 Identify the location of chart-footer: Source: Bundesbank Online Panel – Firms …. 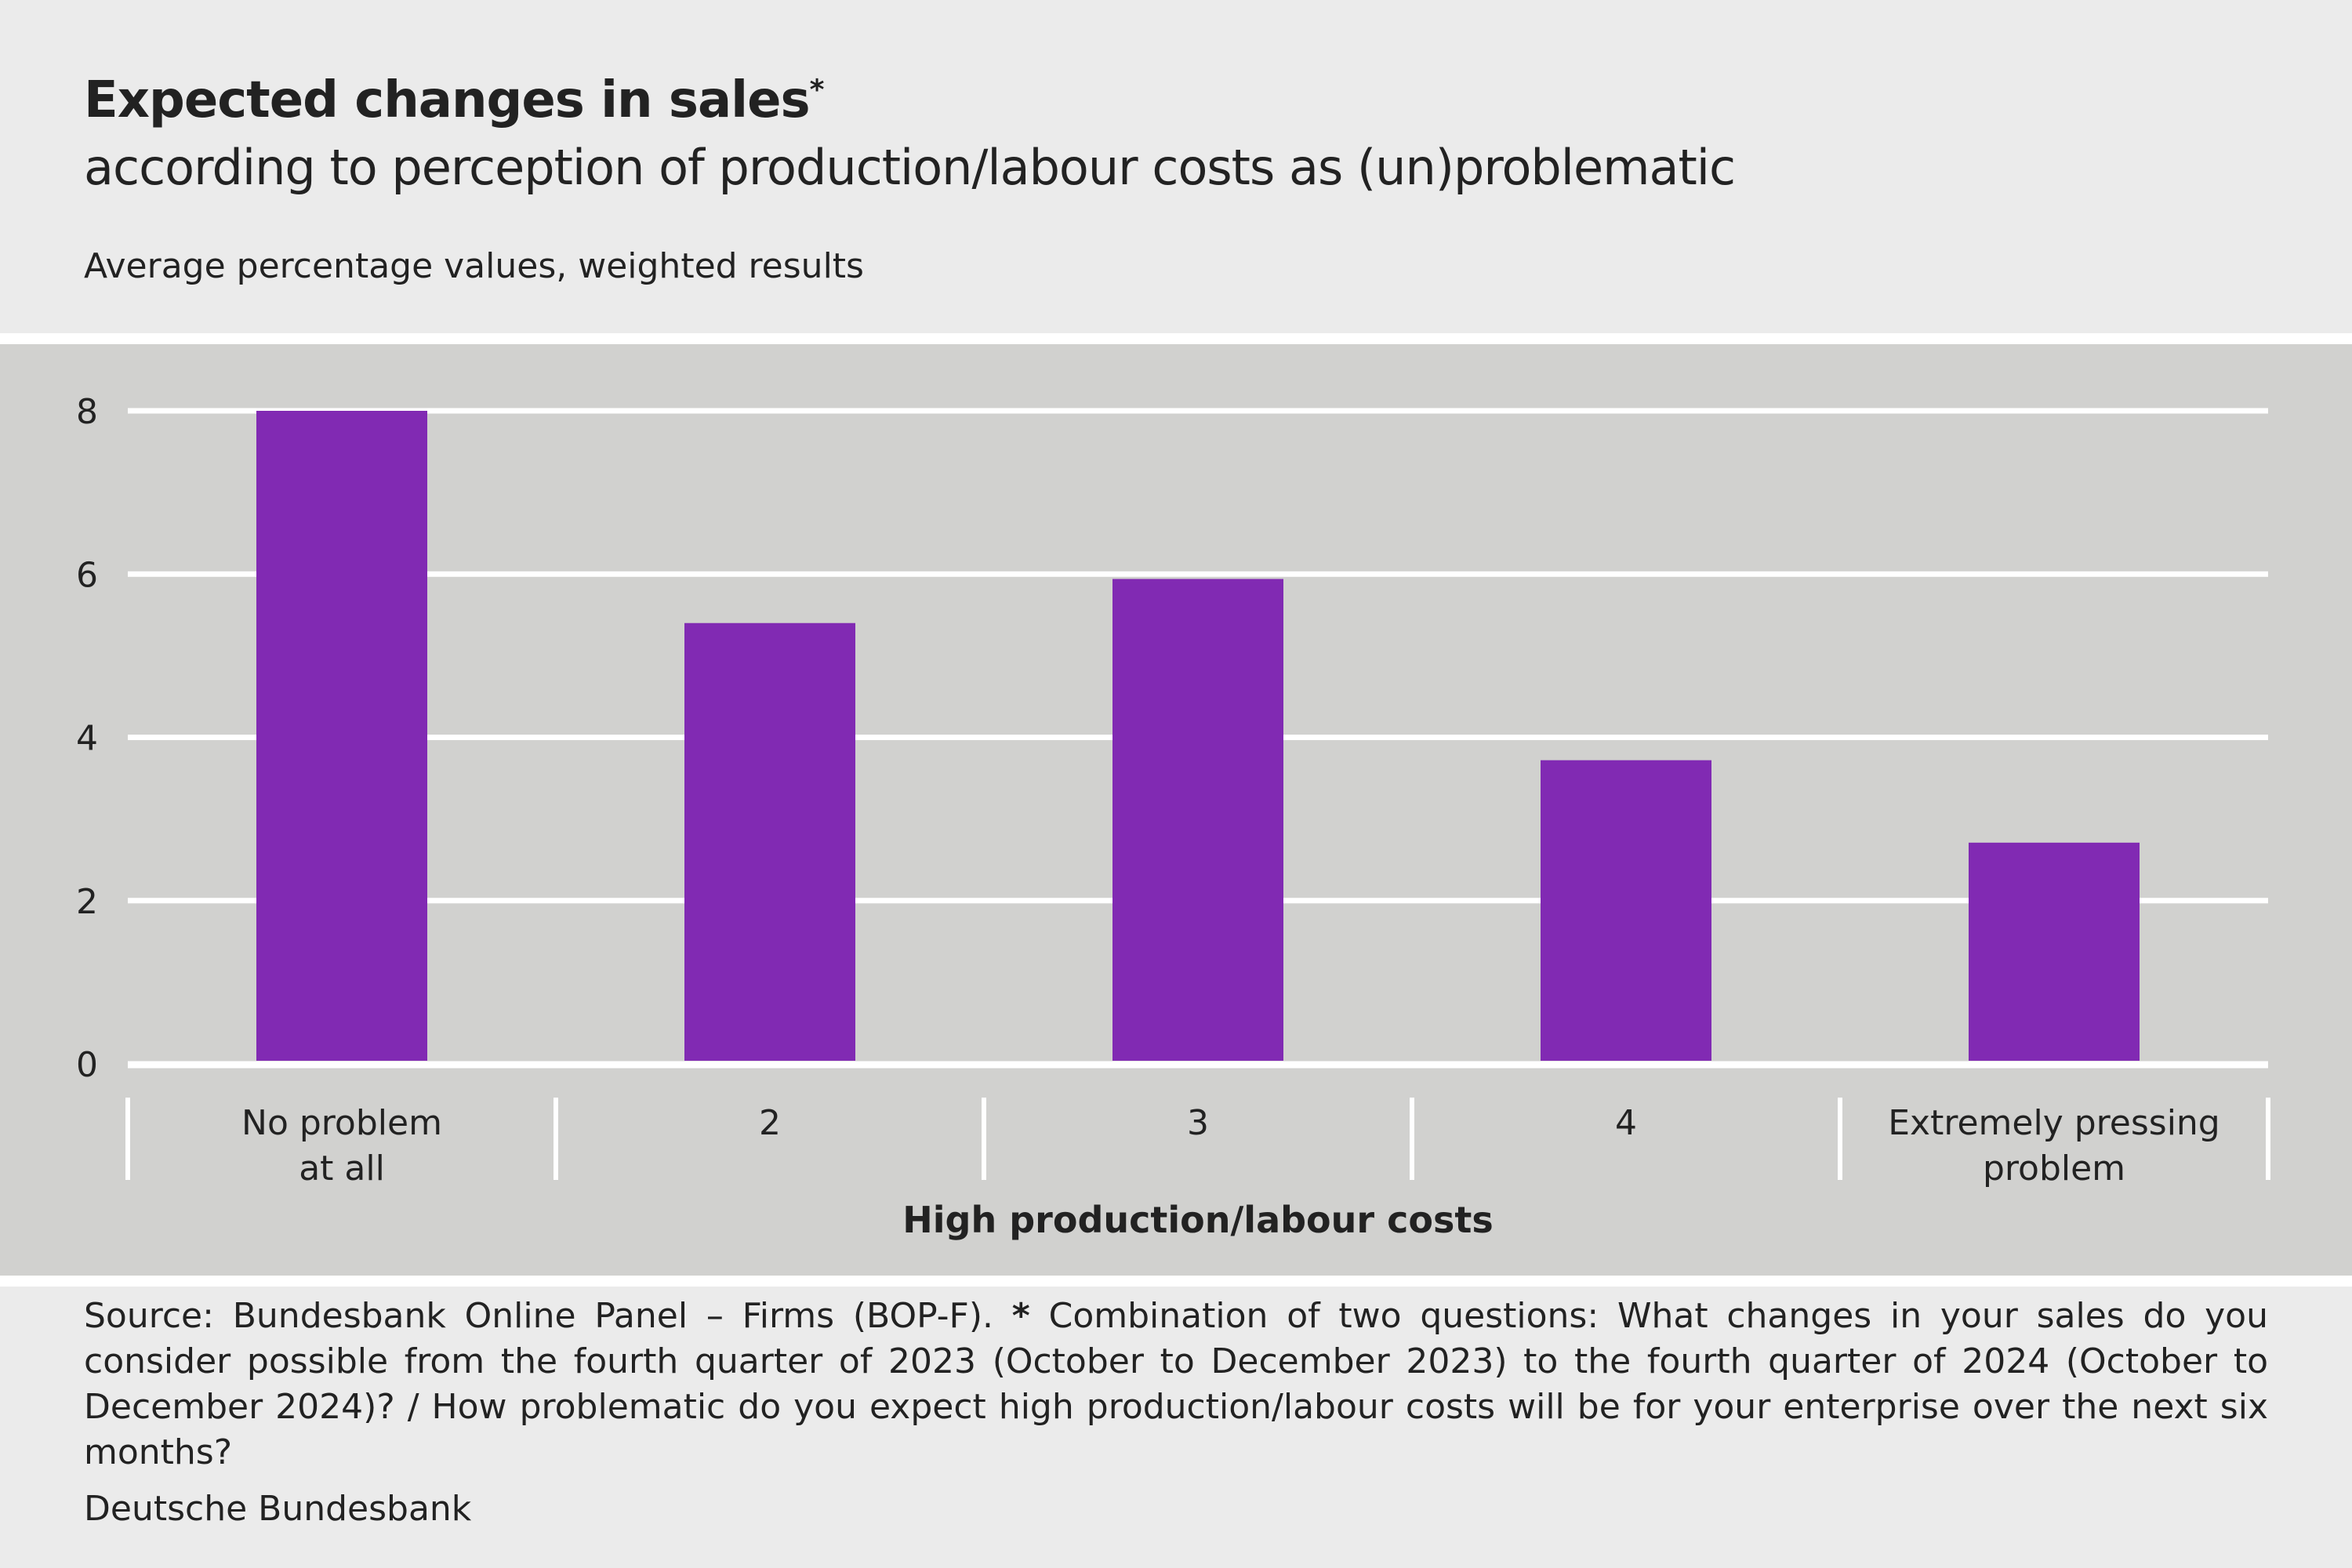
(1176, 1413).